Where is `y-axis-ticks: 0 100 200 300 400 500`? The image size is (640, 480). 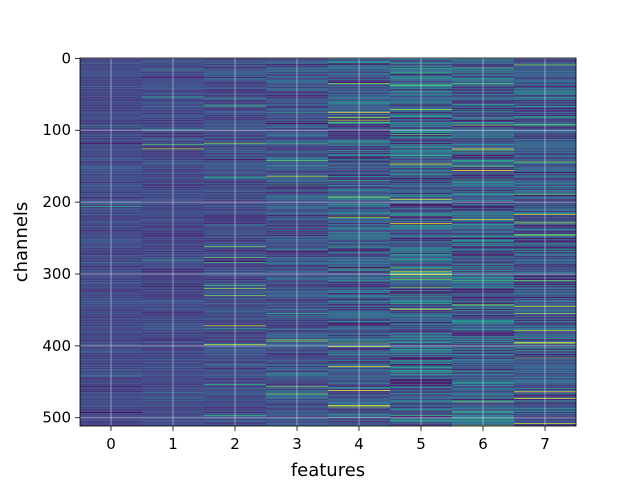
y-axis-ticks: 0 100 200 300 400 500 is located at coordinates (61, 238).